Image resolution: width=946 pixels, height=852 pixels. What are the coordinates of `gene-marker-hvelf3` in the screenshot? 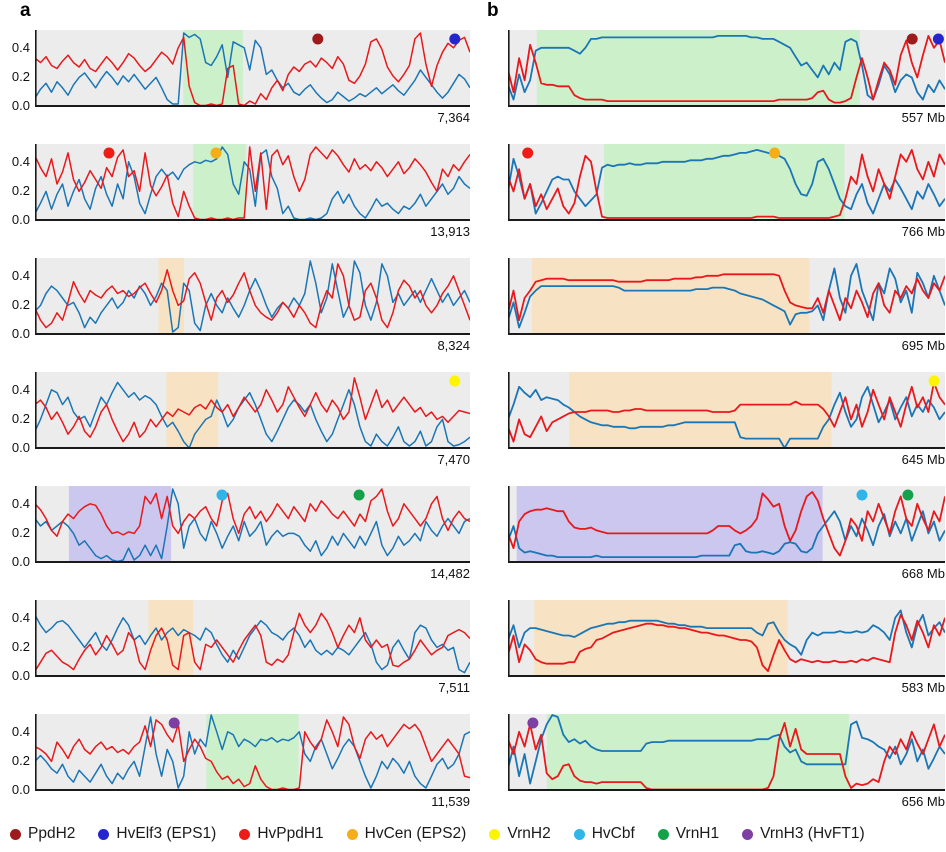 It's located at (938, 39).